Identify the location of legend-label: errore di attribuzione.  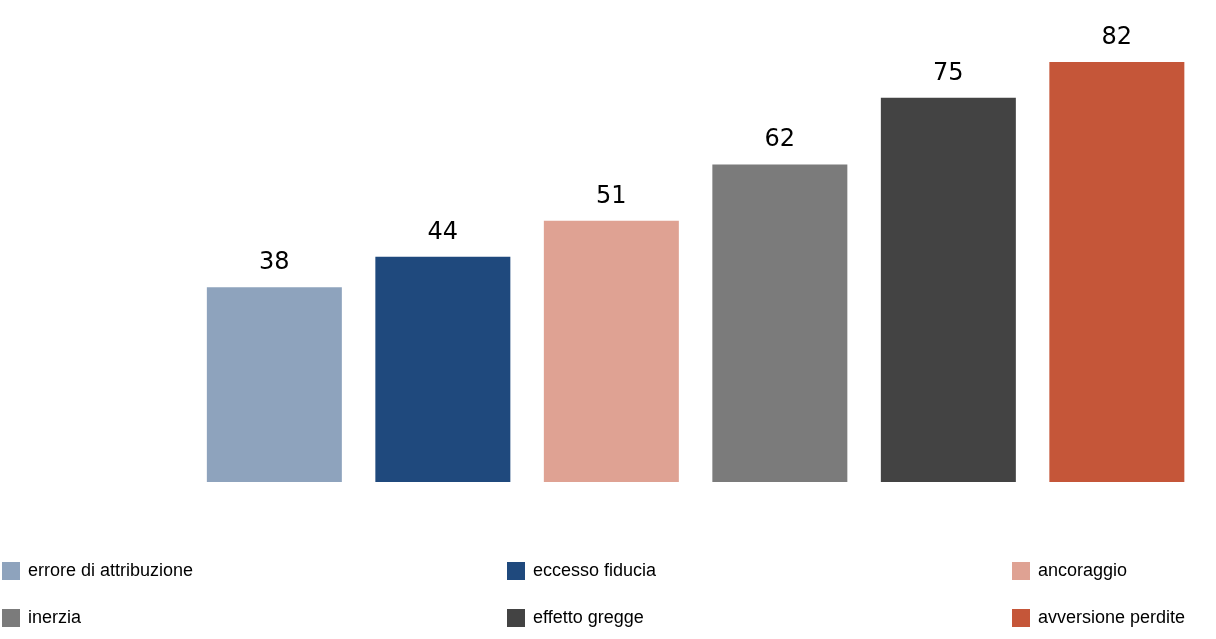
(111, 570).